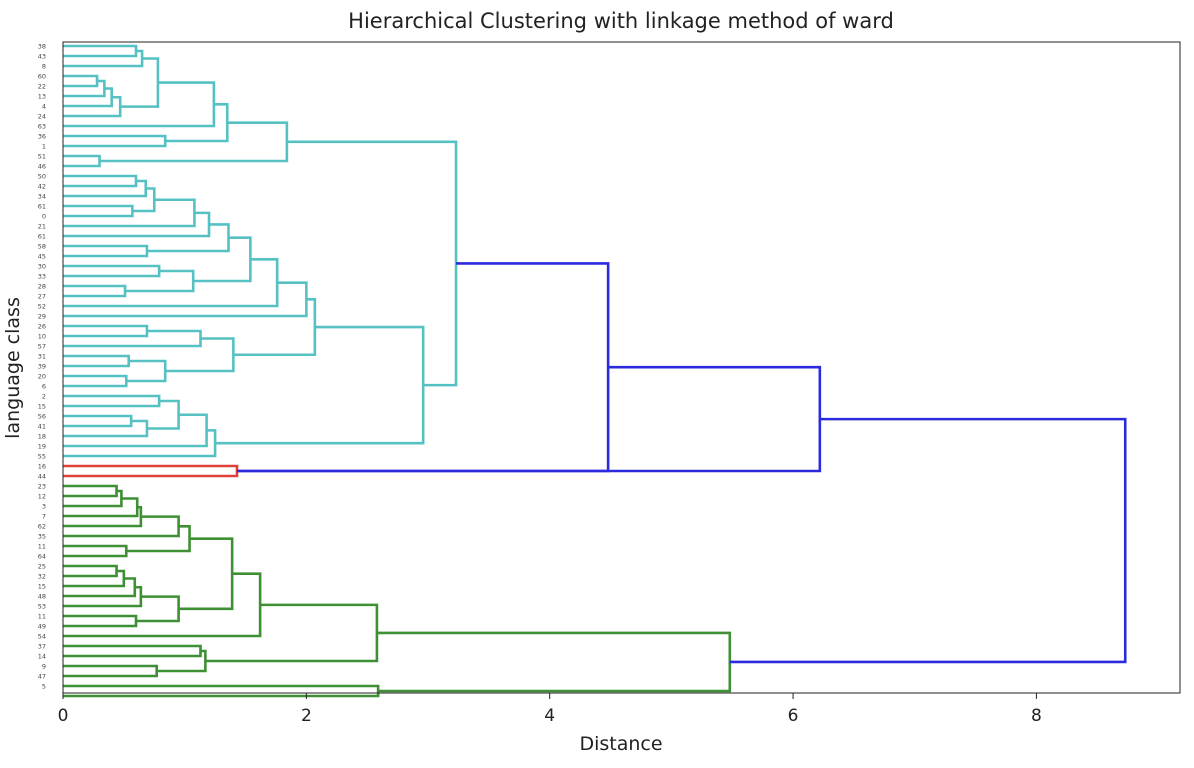 This screenshot has width=1194, height=768. Describe the element at coordinates (42, 446) in the screenshot. I see `leaf-label: 19` at that location.